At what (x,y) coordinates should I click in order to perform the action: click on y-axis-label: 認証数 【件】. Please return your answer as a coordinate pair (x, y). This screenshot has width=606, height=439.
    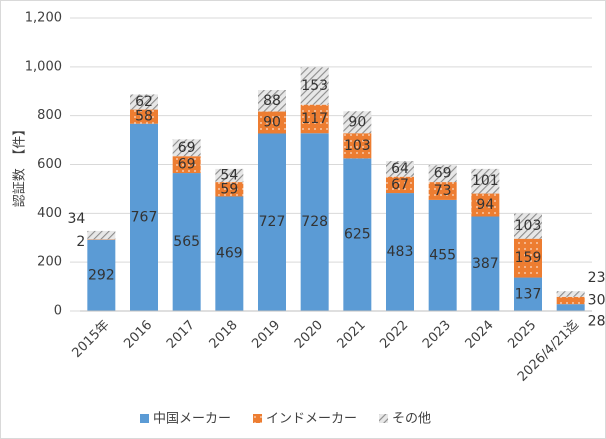
    Looking at the image, I should click on (20, 165).